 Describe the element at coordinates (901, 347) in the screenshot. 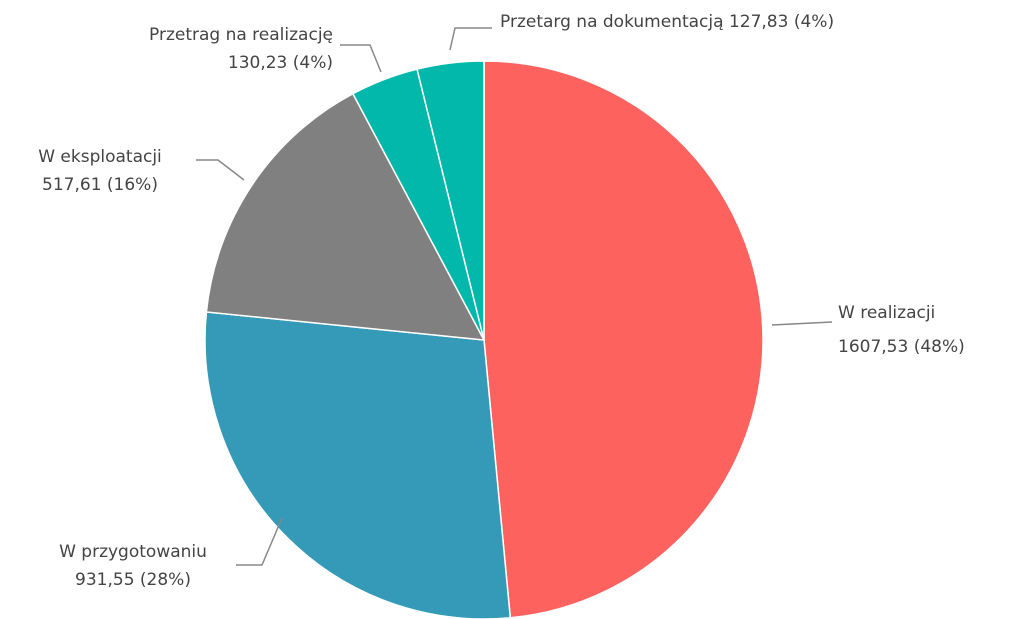

I see `value-label: 1607,53 (48%)` at that location.